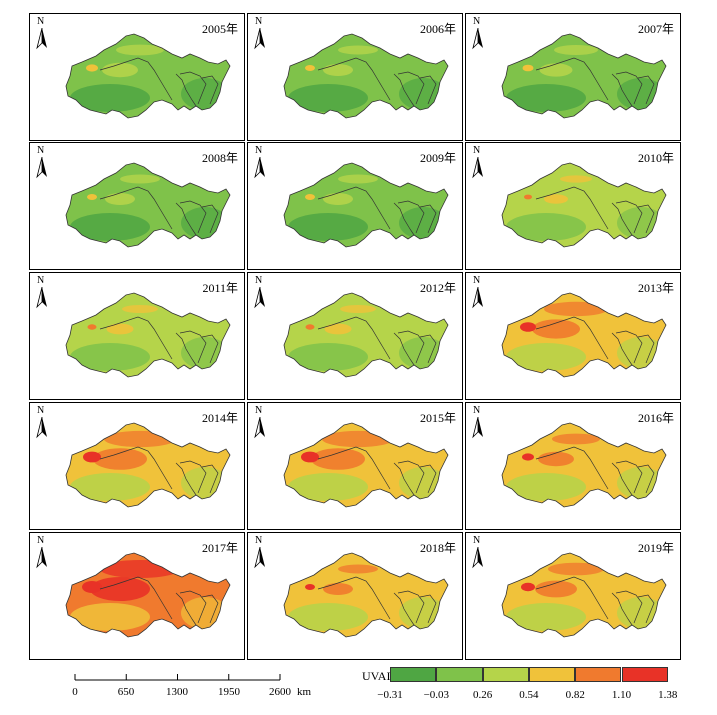 Image resolution: width=717 pixels, height=715 pixels. What do you see at coordinates (621, 695) in the screenshot?
I see `legend-tick-label: 1.10` at bounding box center [621, 695].